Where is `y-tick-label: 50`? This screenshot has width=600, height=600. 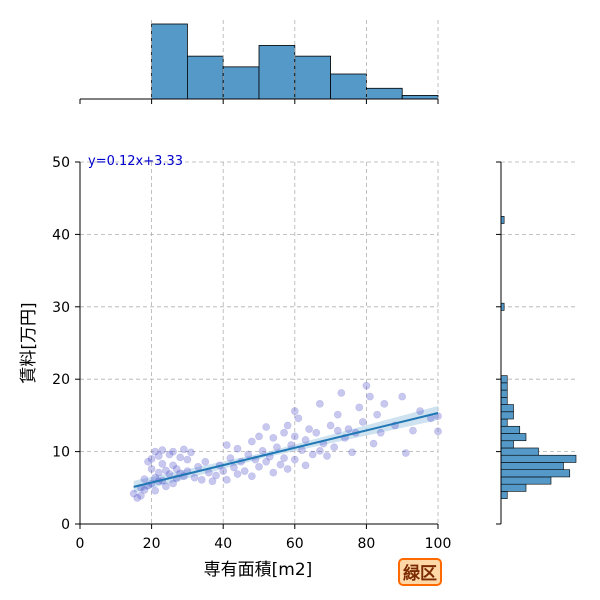 y-tick-label: 50 is located at coordinates (61, 163).